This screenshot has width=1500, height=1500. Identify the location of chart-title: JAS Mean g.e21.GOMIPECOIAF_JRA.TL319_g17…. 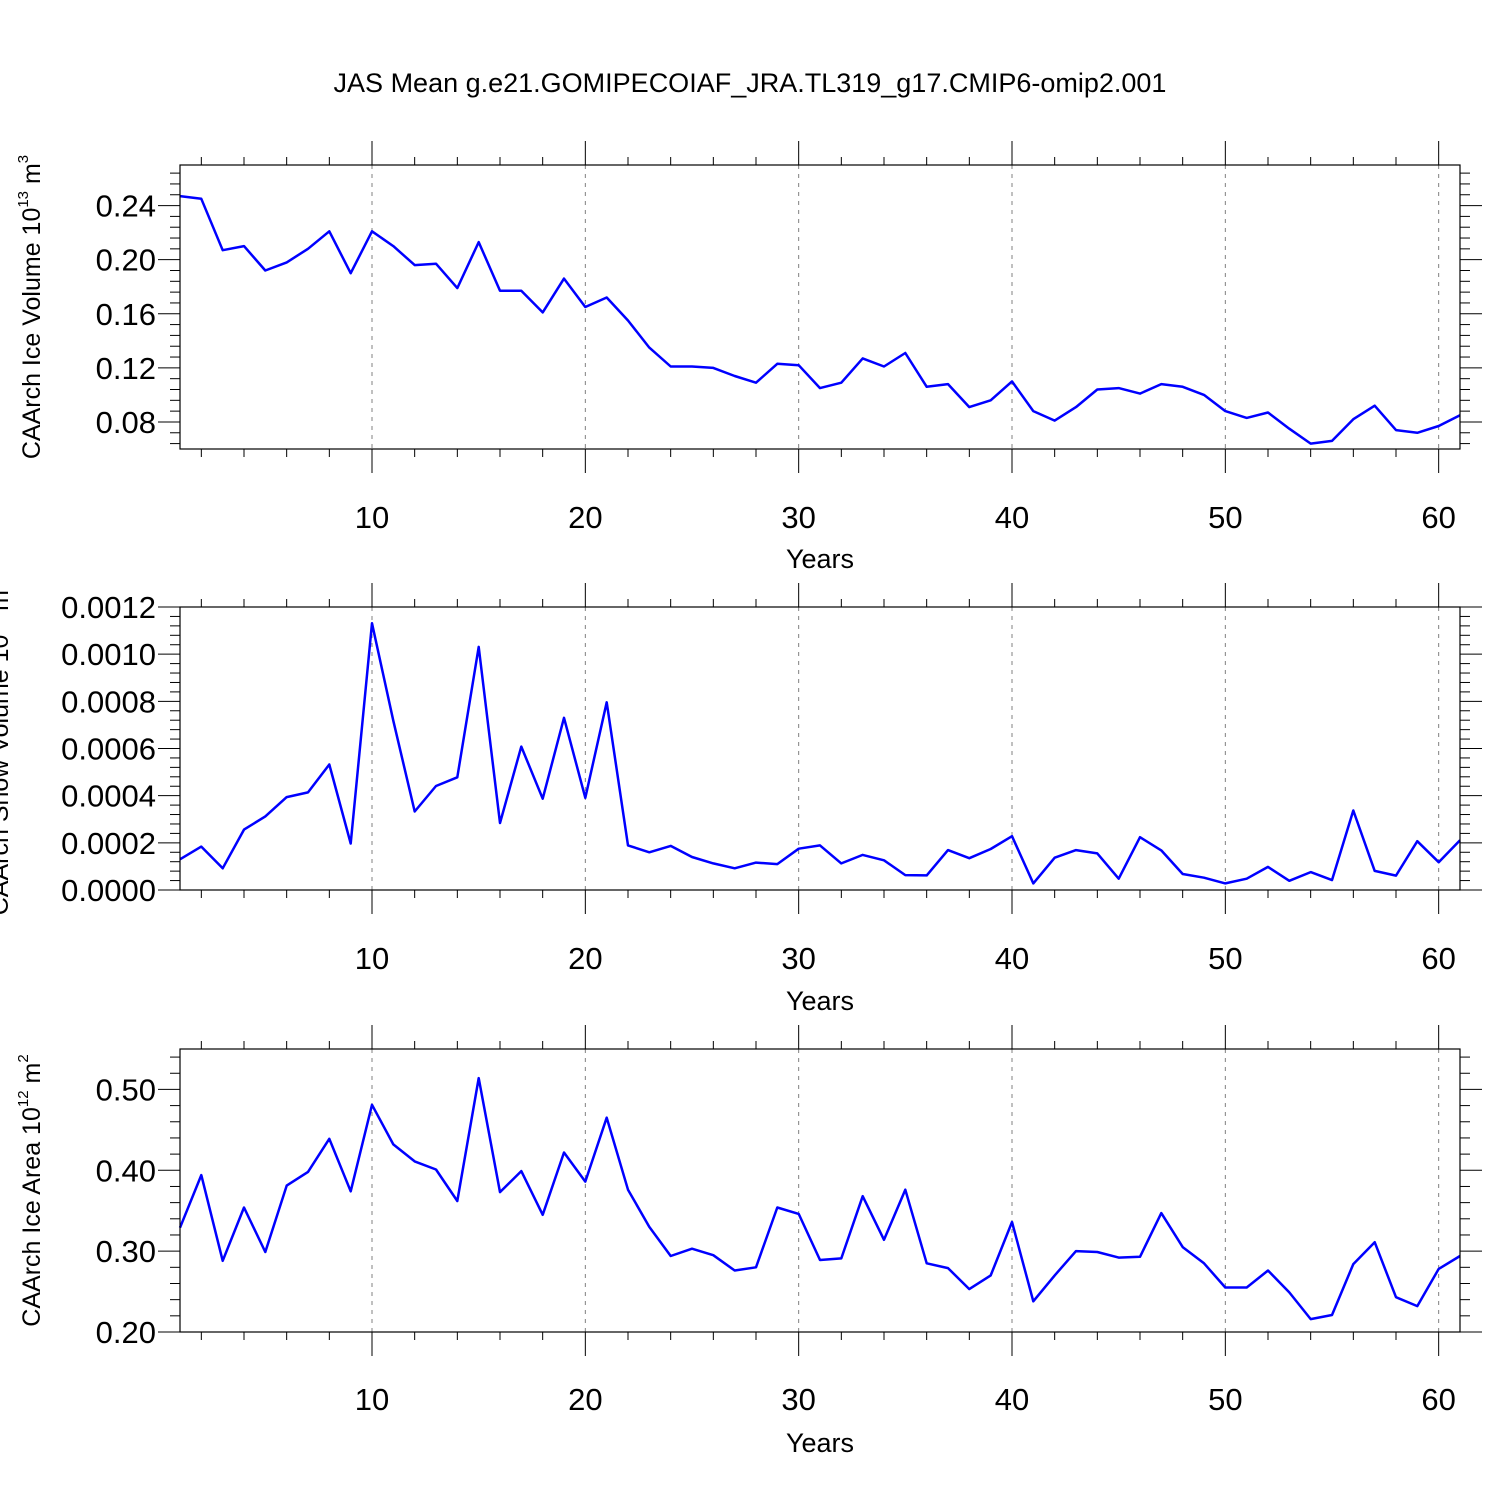
(750, 83).